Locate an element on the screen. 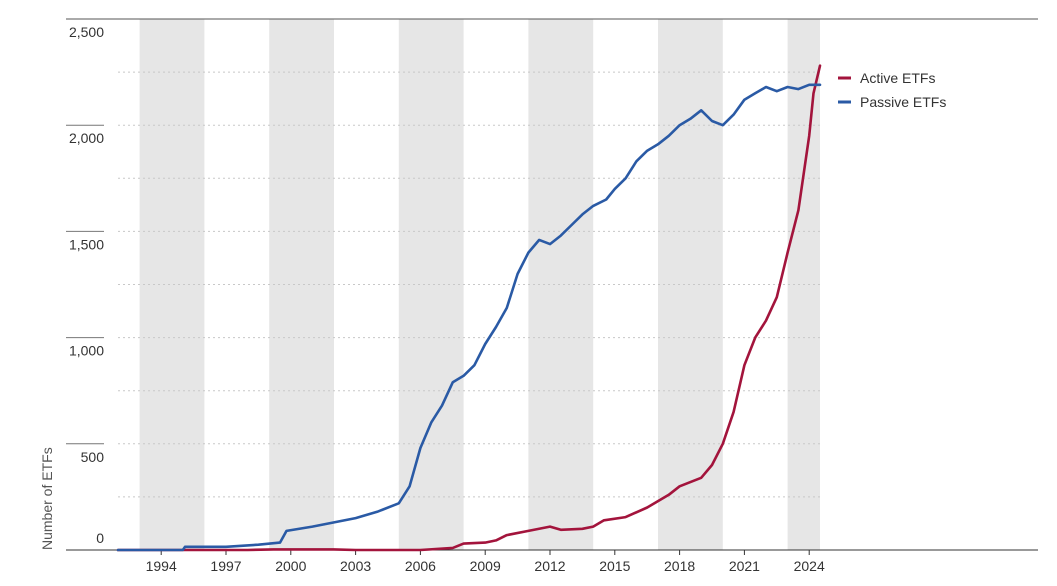 The height and width of the screenshot is (586, 1057). x-tick-label: 1997 is located at coordinates (225, 566).